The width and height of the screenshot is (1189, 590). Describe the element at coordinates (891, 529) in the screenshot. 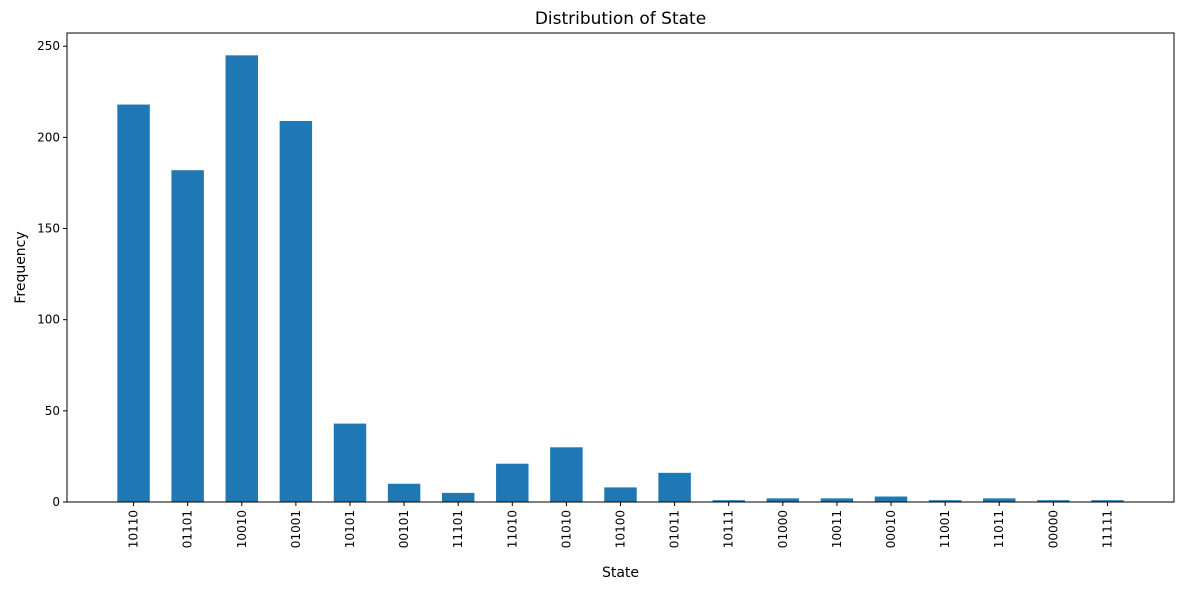

I see `x-tick-label: 00010` at that location.